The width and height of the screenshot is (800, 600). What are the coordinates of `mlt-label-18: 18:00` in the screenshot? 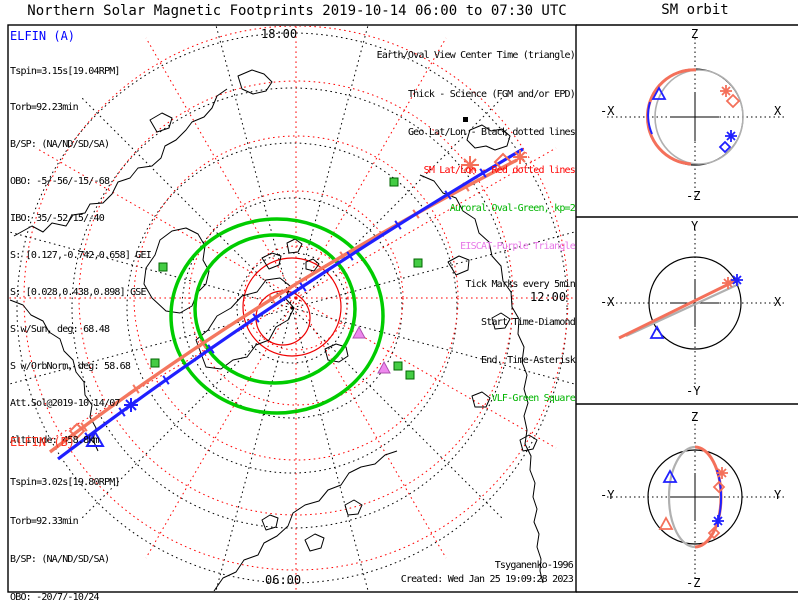 It's located at (279, 34).